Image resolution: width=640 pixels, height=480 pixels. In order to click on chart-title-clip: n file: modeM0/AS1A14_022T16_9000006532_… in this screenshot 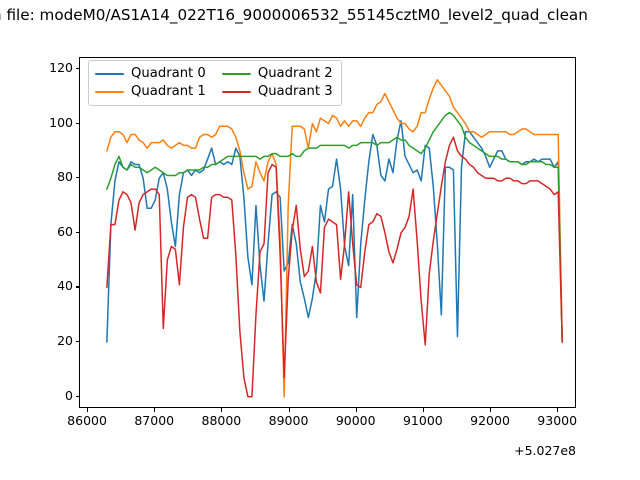, I will do `click(320, 15)`.